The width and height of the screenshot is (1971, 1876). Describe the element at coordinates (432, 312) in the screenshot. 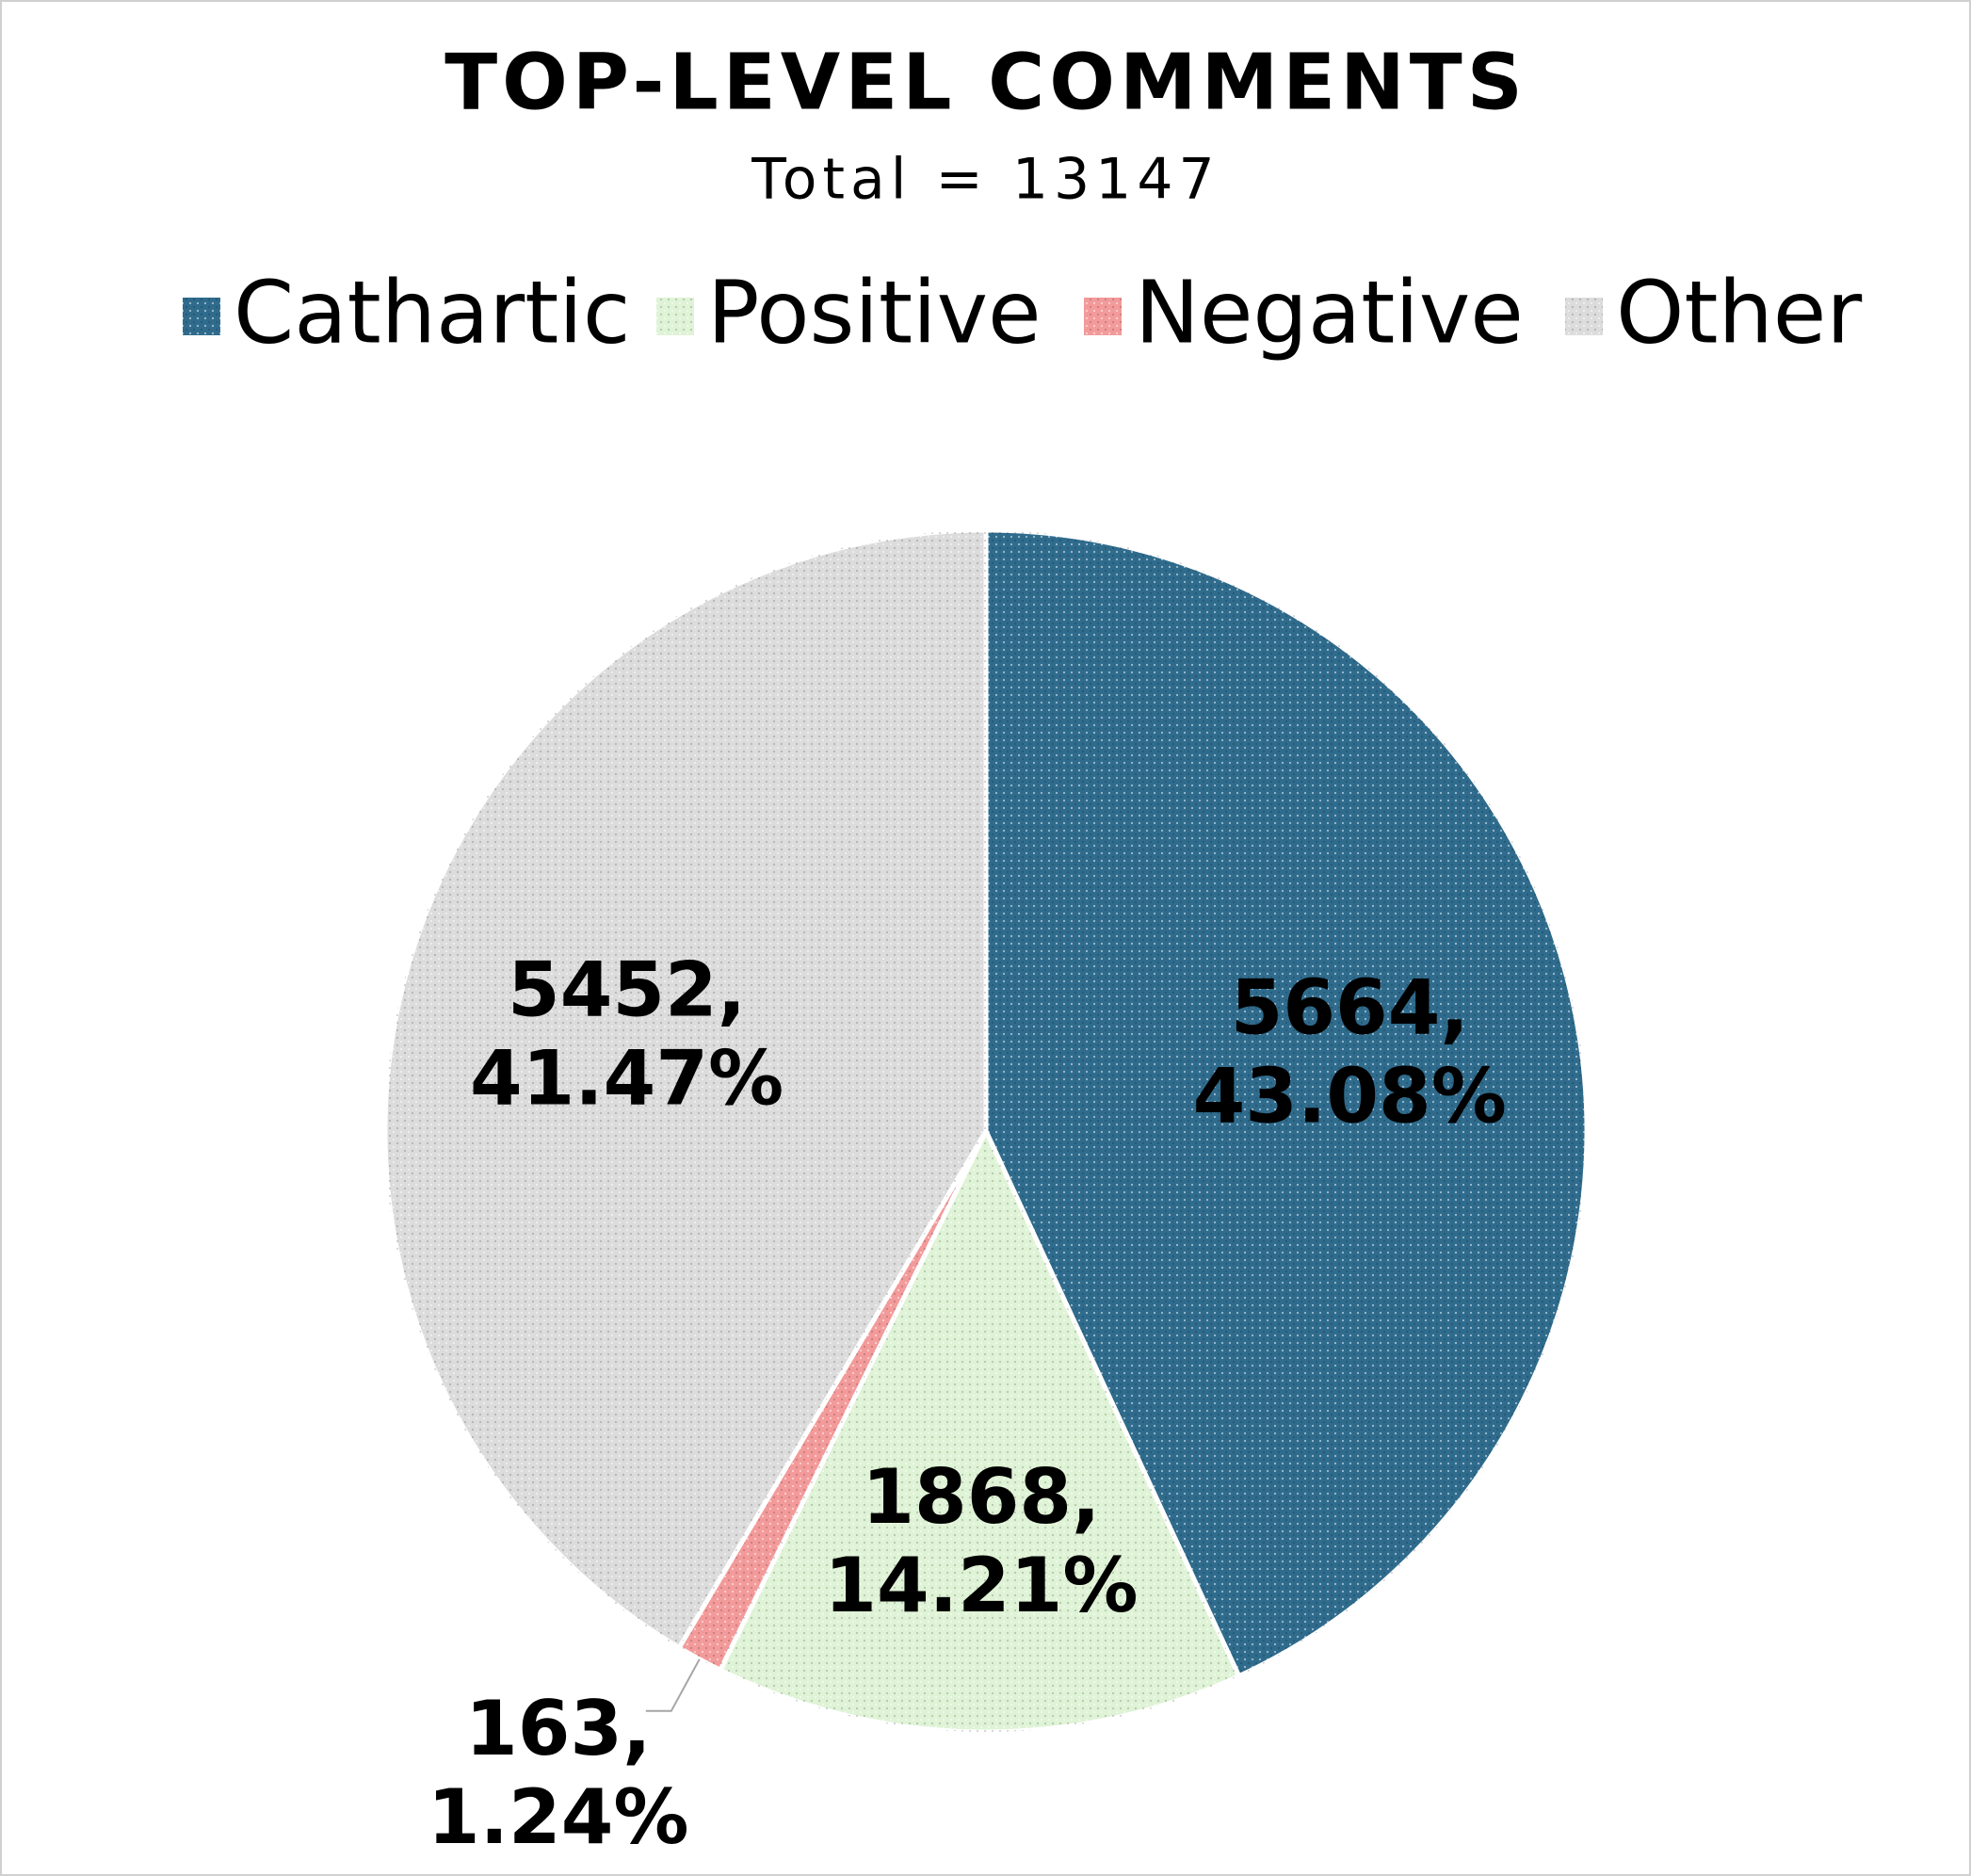

I see `legend-label: Cathartic` at that location.